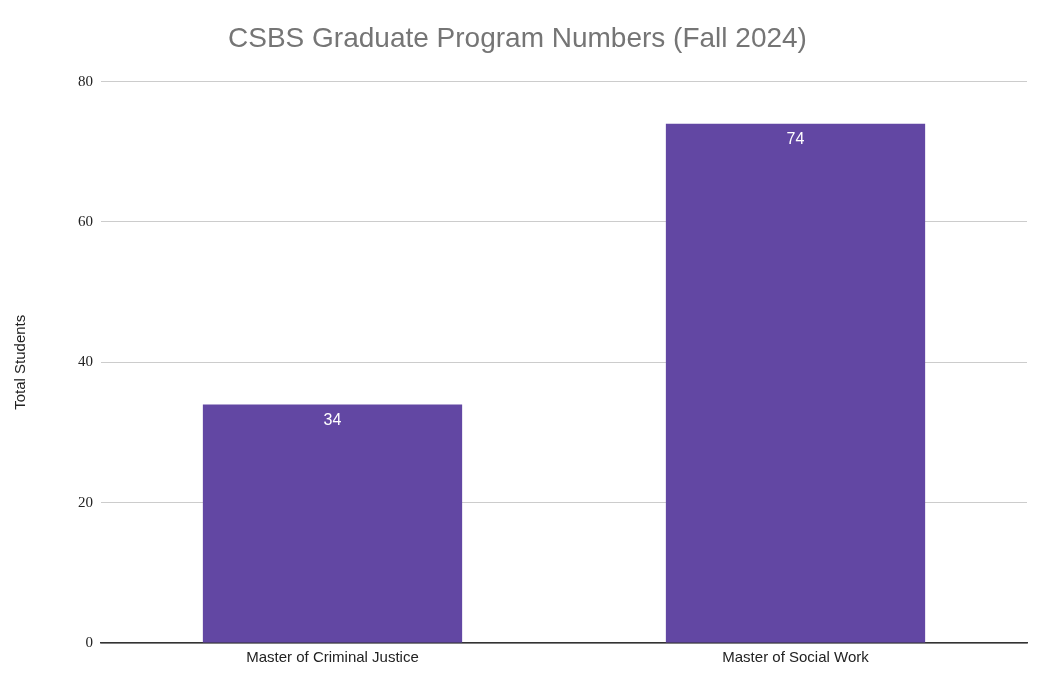  I want to click on y-tick-label: 40, so click(85, 361).